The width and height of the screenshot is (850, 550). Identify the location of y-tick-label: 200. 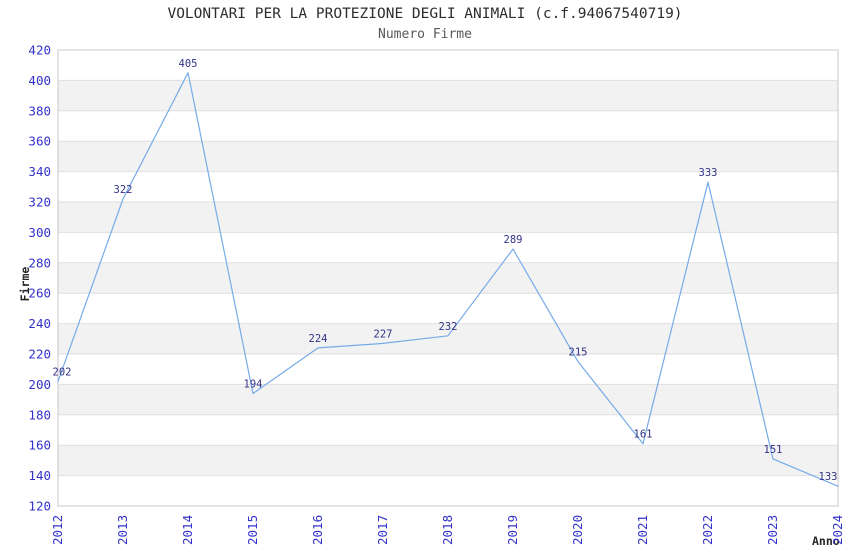
(39, 384).